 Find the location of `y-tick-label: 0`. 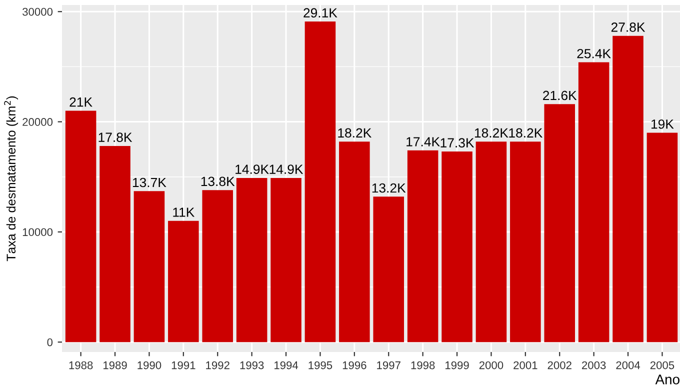

y-tick-label: 0 is located at coordinates (50, 342).